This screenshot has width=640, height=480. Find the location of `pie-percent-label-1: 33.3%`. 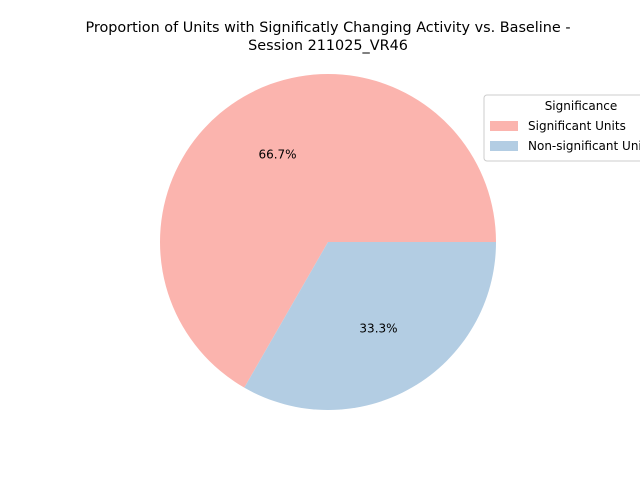

pie-percent-label-1: 33.3% is located at coordinates (378, 329).